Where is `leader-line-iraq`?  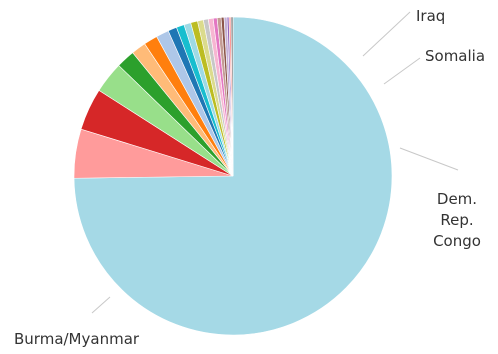
leader-line-iraq is located at coordinates (386, 34).